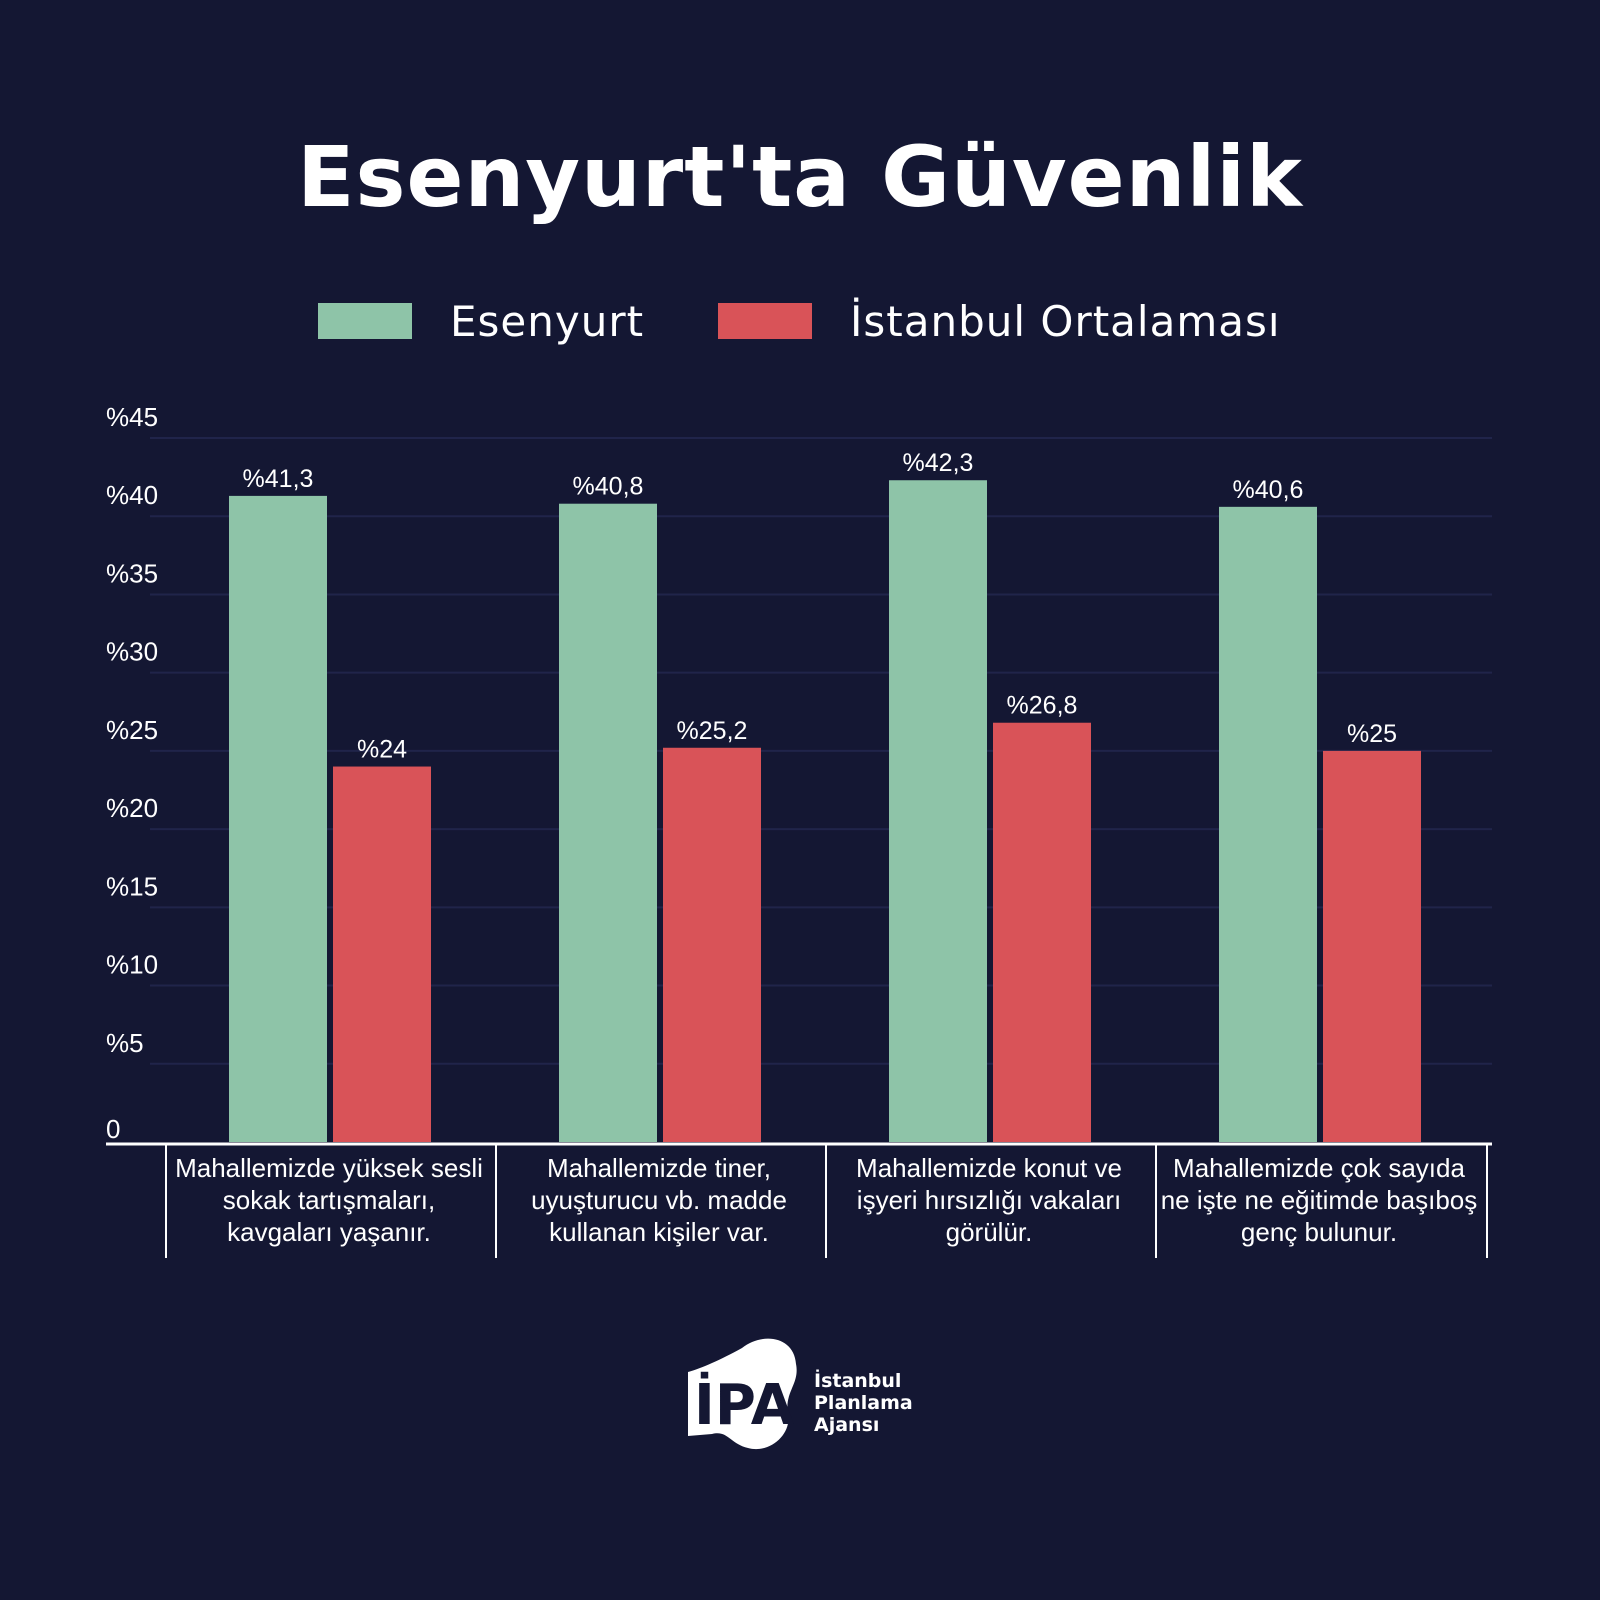 The height and width of the screenshot is (1600, 1600). Describe the element at coordinates (1372, 734) in the screenshot. I see `data-label-istanbul-4: %25` at that location.